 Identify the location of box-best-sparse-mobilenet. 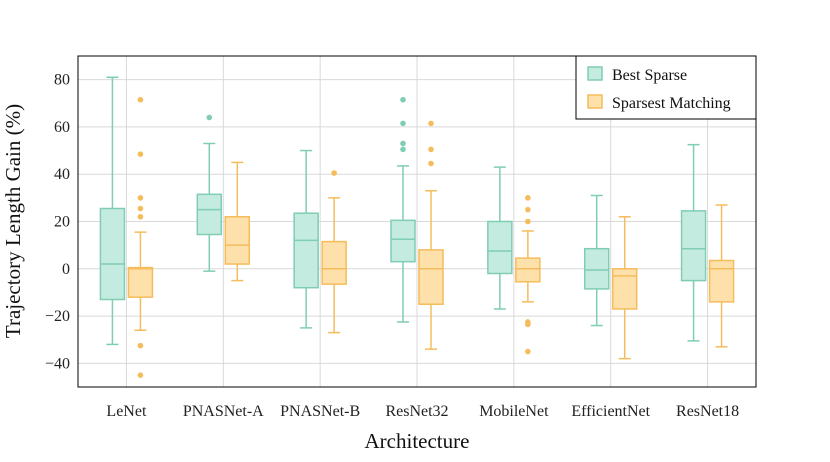
(500, 238).